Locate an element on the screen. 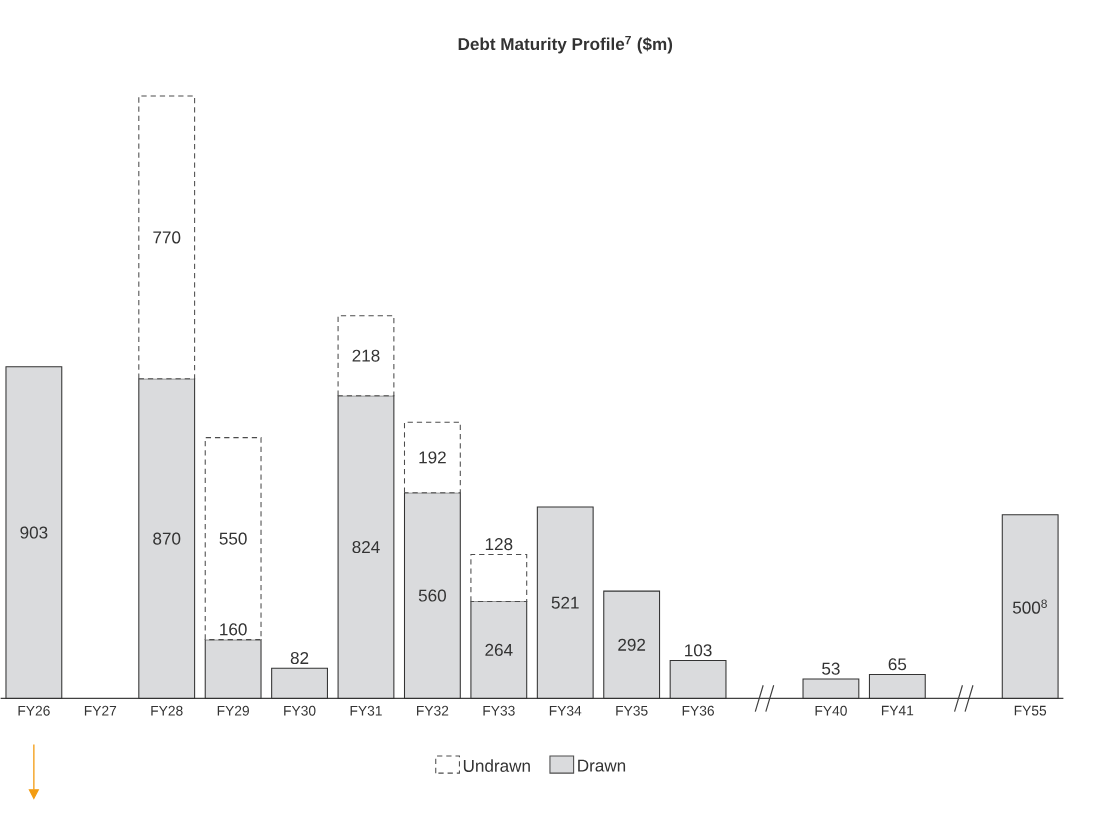 The height and width of the screenshot is (823, 1115). data-label: 103 is located at coordinates (698, 650).